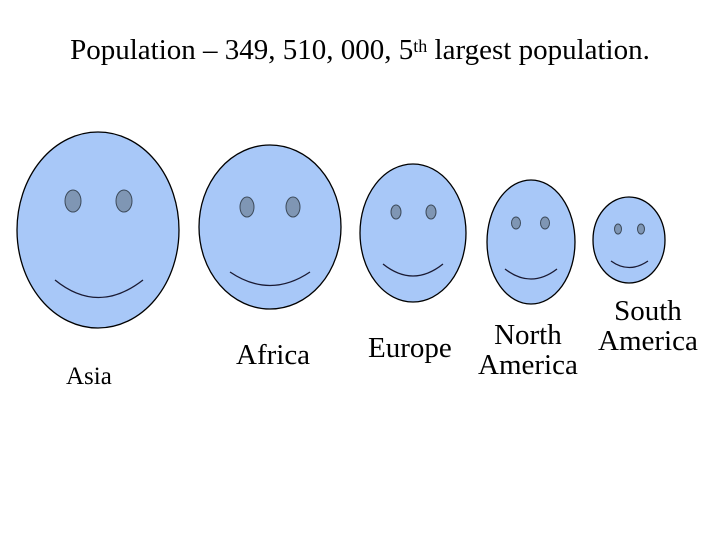  What do you see at coordinates (273, 355) in the screenshot?
I see `label-africa: Africa` at bounding box center [273, 355].